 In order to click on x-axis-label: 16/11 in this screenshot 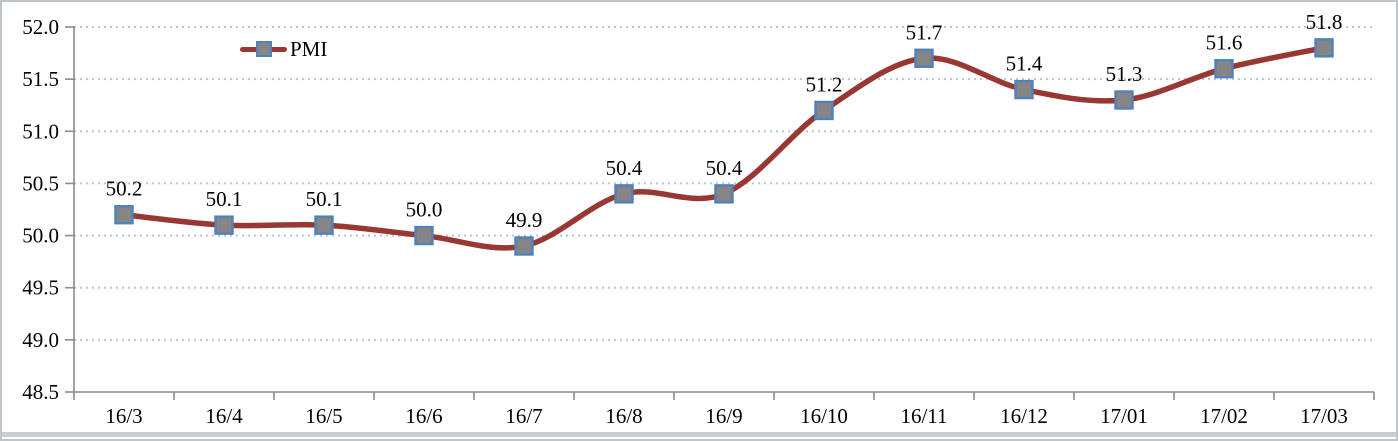, I will do `click(923, 416)`.